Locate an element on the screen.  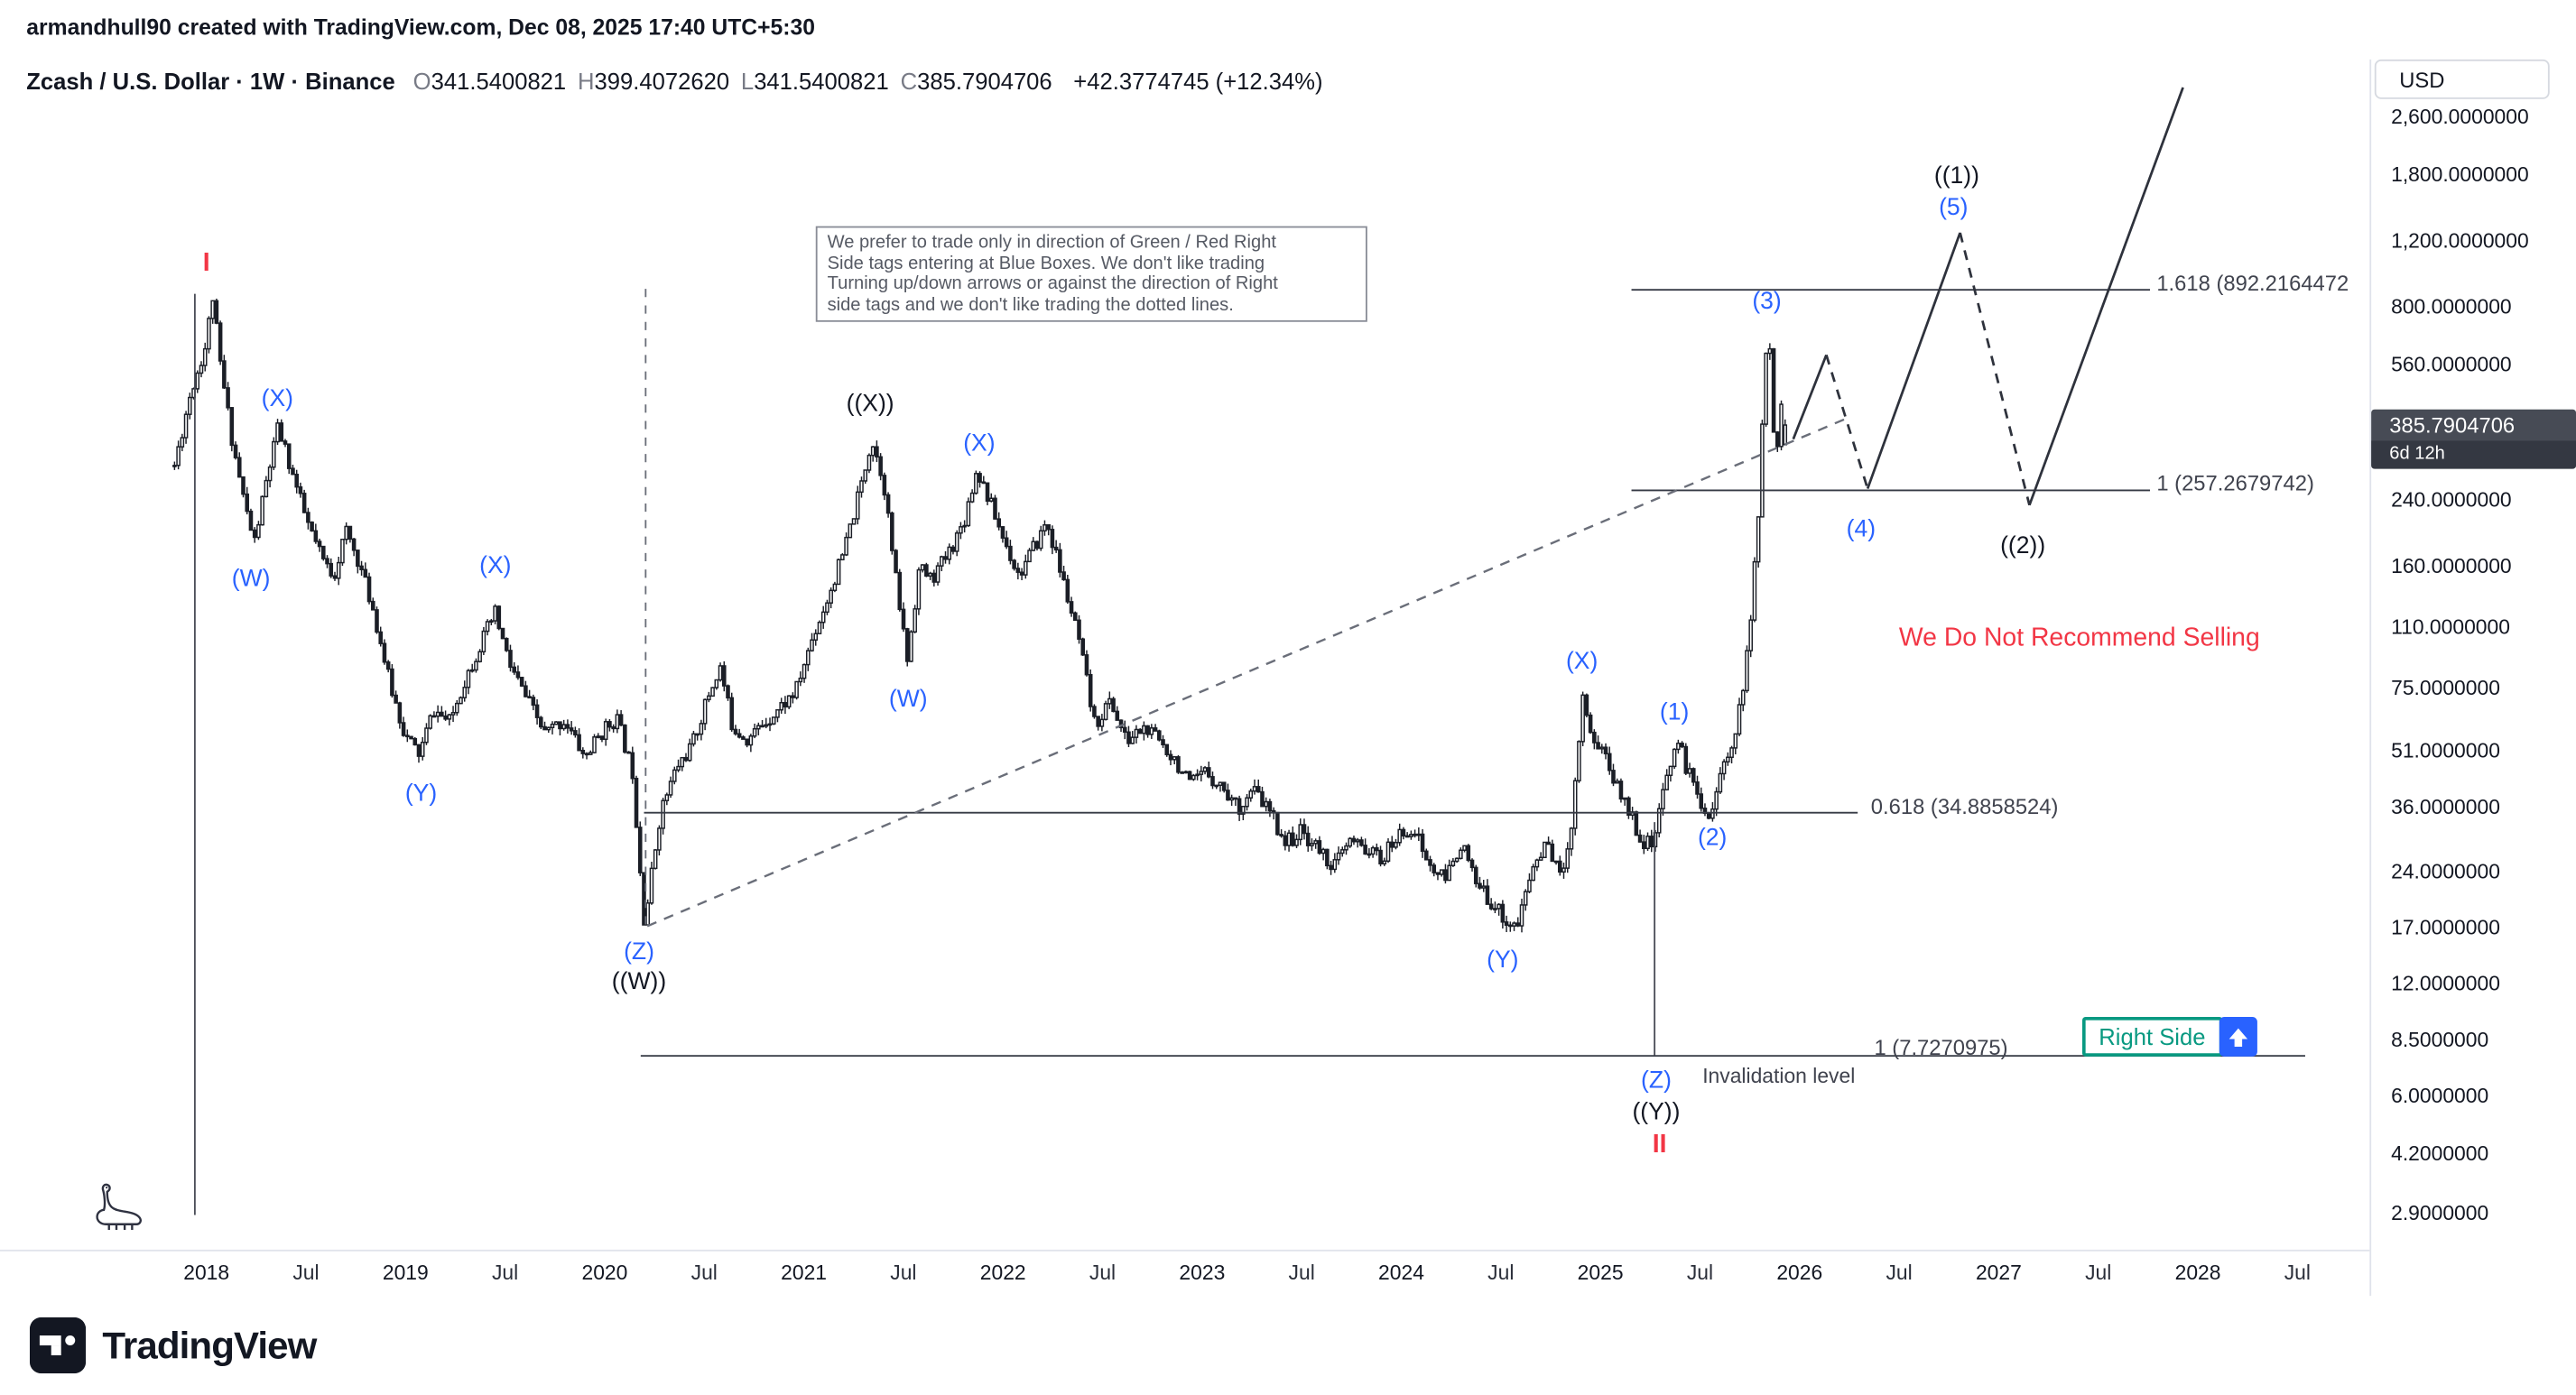
currency-button: USD is located at coordinates (2462, 79).